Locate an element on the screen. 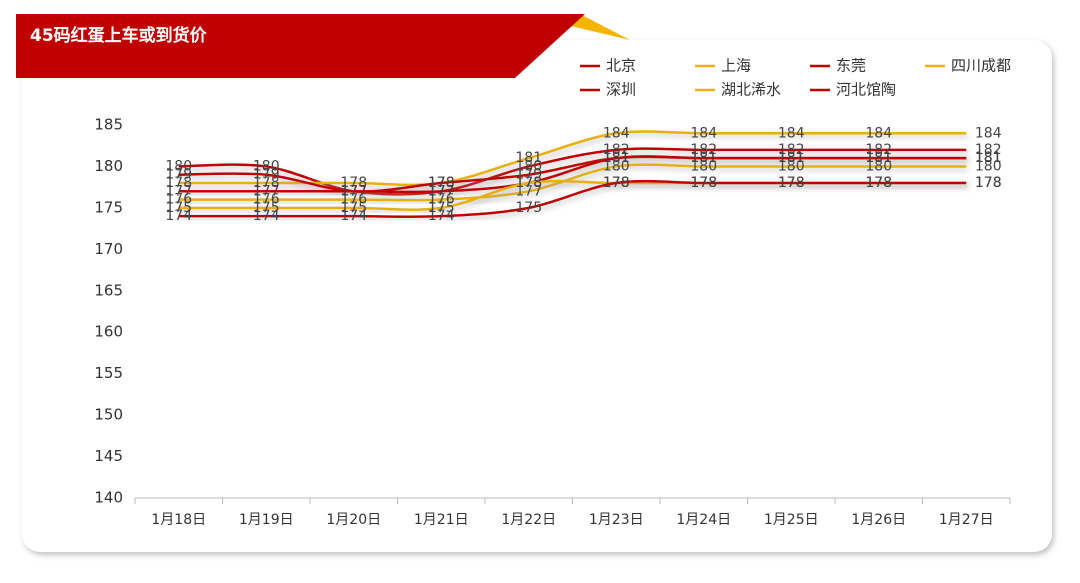 The height and width of the screenshot is (583, 1080). y-tick-label: 165 is located at coordinates (108, 290).